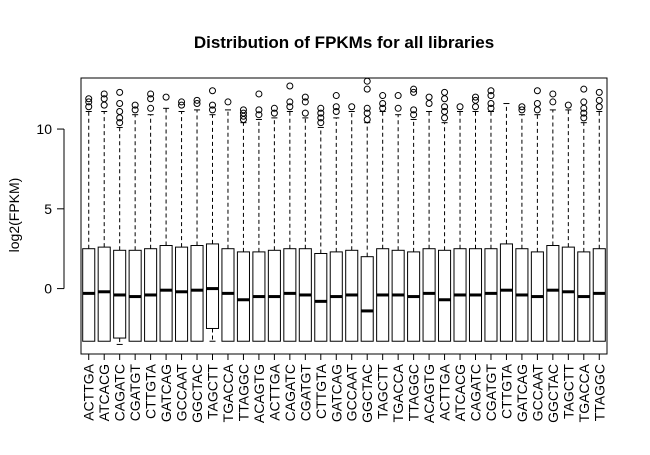 The height and width of the screenshot is (455, 650). I want to click on y-tick-label: 5, so click(48, 209).